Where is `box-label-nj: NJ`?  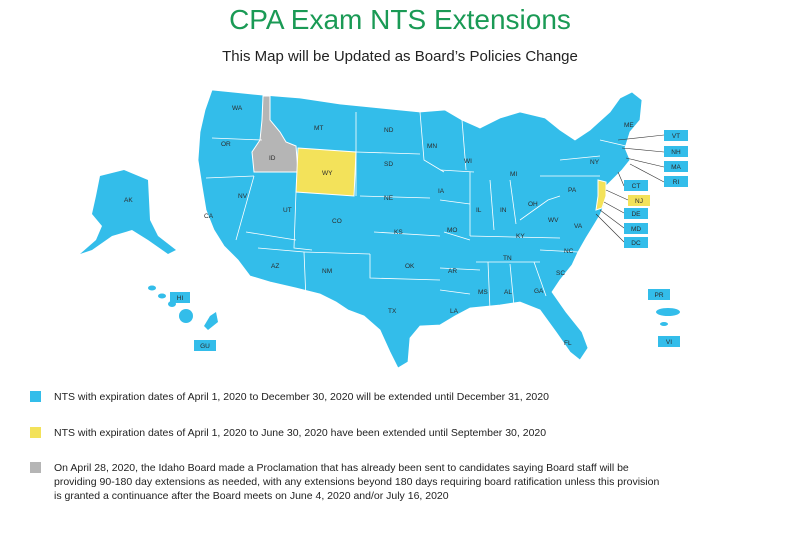 box-label-nj: NJ is located at coordinates (639, 201).